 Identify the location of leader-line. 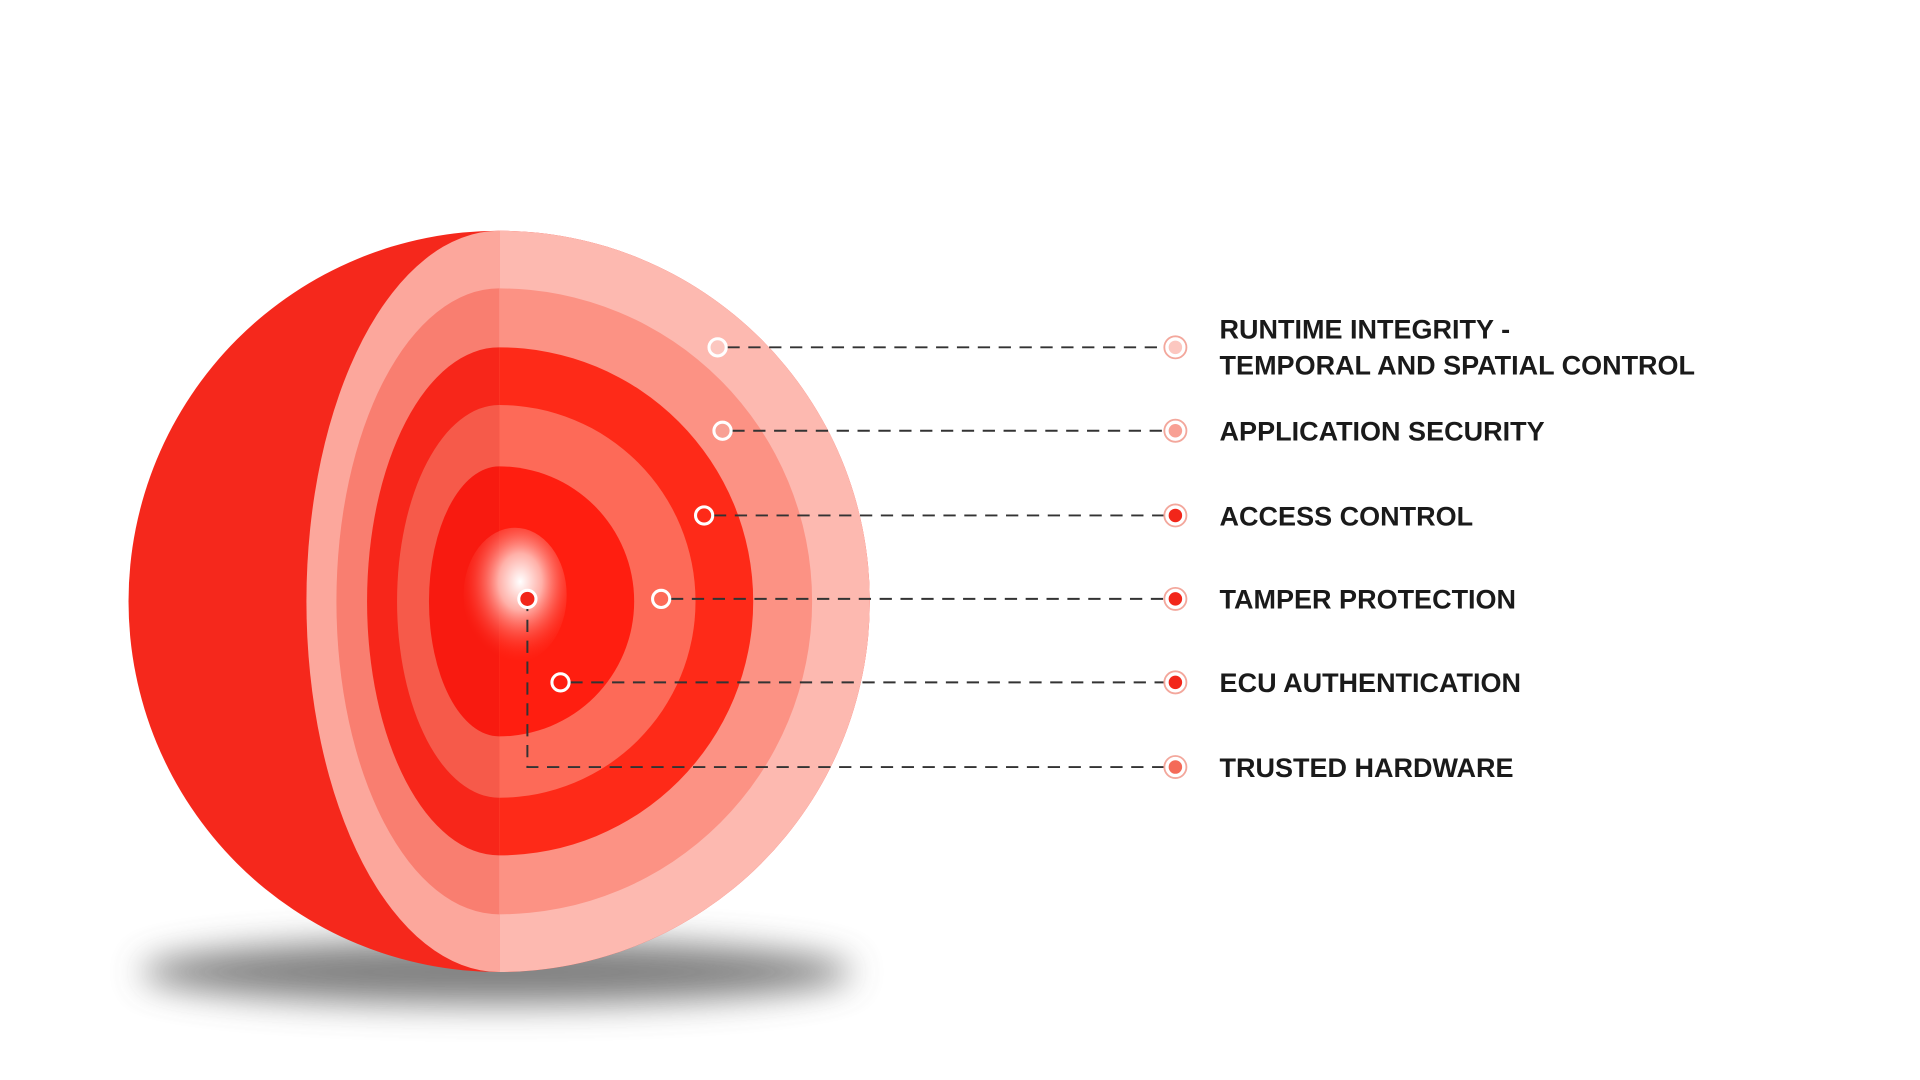
(845, 683).